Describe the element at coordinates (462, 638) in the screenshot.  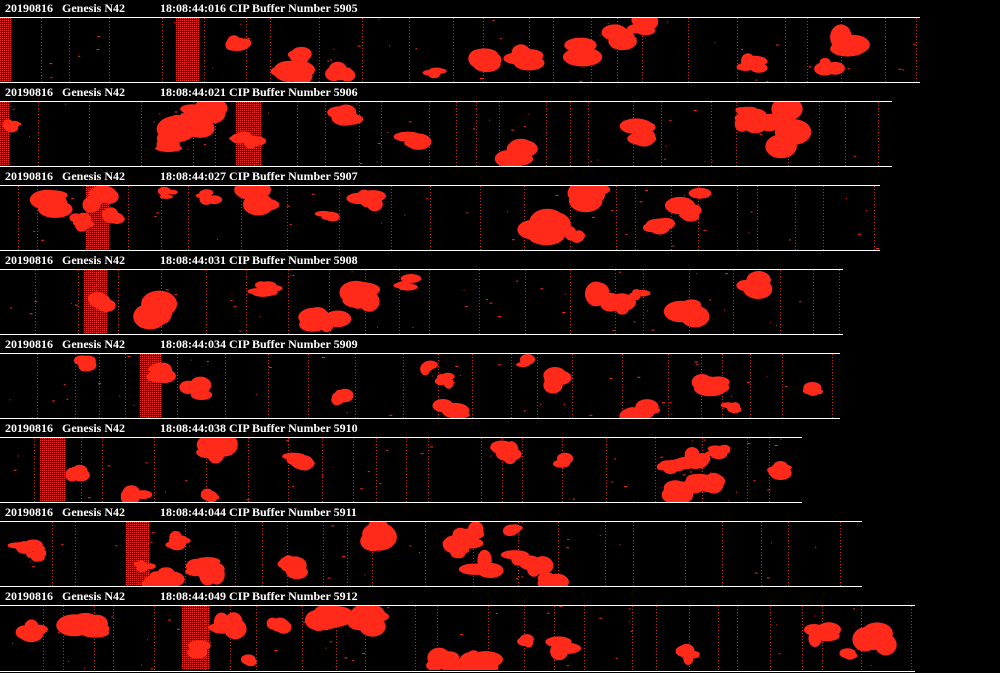
I see `particle-image-strip` at that location.